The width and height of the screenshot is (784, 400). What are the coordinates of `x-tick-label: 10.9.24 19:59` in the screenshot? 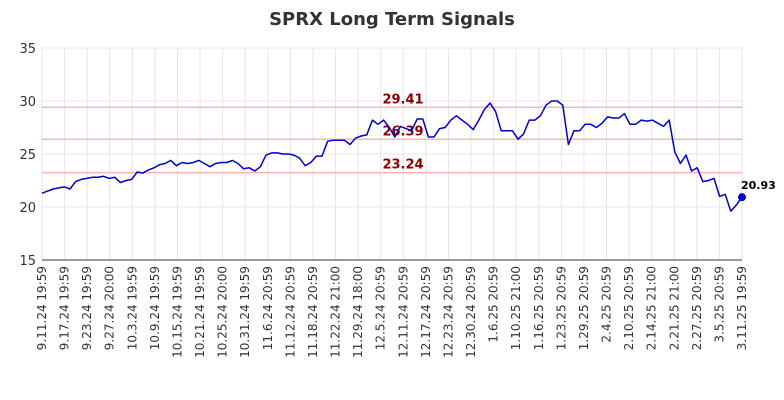 It's located at (155, 308).